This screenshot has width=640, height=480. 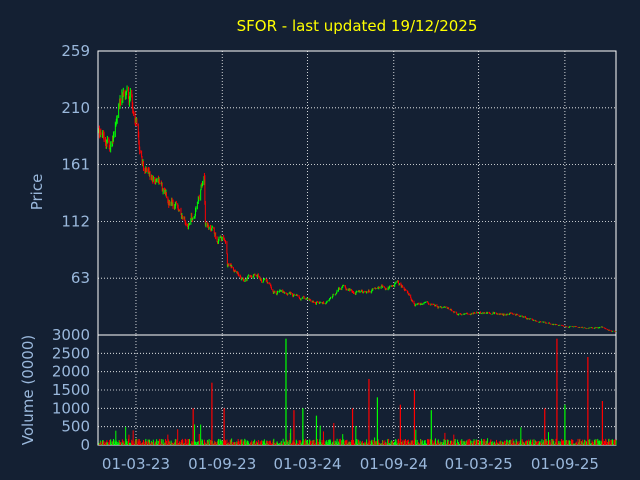 I want to click on volume-tick-label: 2000, so click(x=71, y=372).